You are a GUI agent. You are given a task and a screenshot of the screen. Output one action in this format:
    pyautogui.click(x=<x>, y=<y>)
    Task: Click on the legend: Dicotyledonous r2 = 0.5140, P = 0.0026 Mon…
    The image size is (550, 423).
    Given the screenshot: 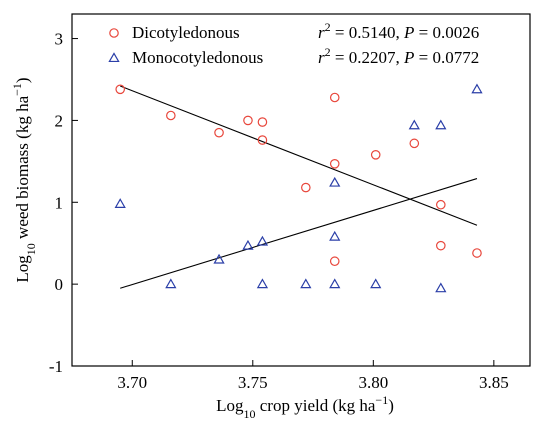 What is the action you would take?
    pyautogui.click(x=293, y=43)
    